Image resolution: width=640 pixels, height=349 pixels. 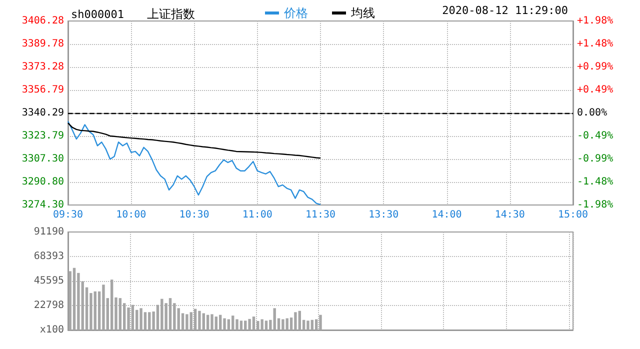 What do you see at coordinates (595, 67) in the screenshot?
I see `y2-tick-label: +0.99%` at bounding box center [595, 67].